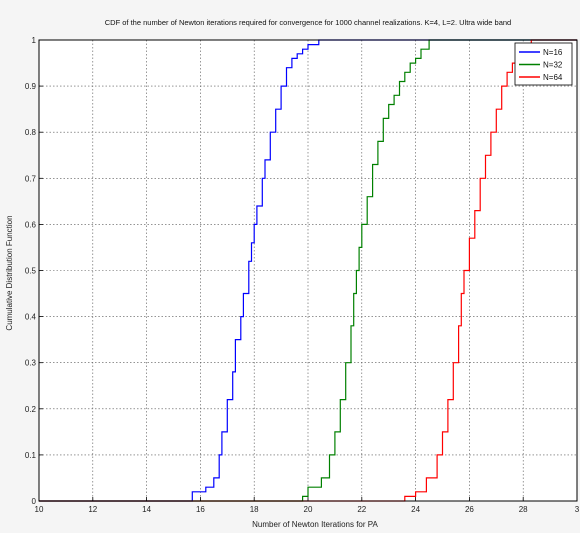  Describe the element at coordinates (31, 224) in the screenshot. I see `y-tick-label: 0.6` at that location.